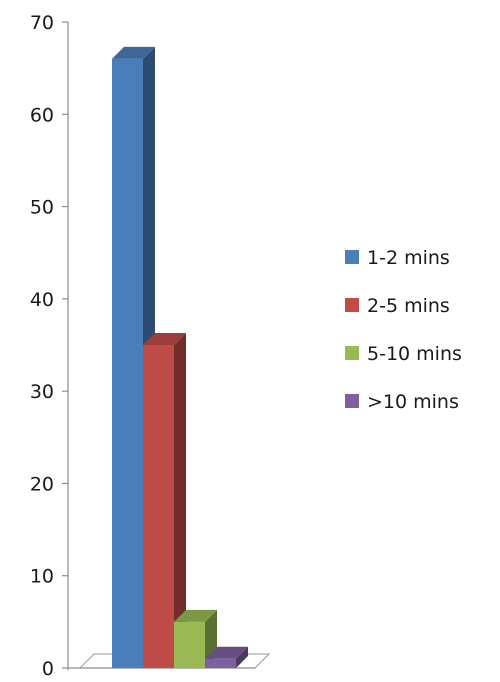 The height and width of the screenshot is (682, 500). I want to click on legend-label: >10 mins, so click(413, 402).